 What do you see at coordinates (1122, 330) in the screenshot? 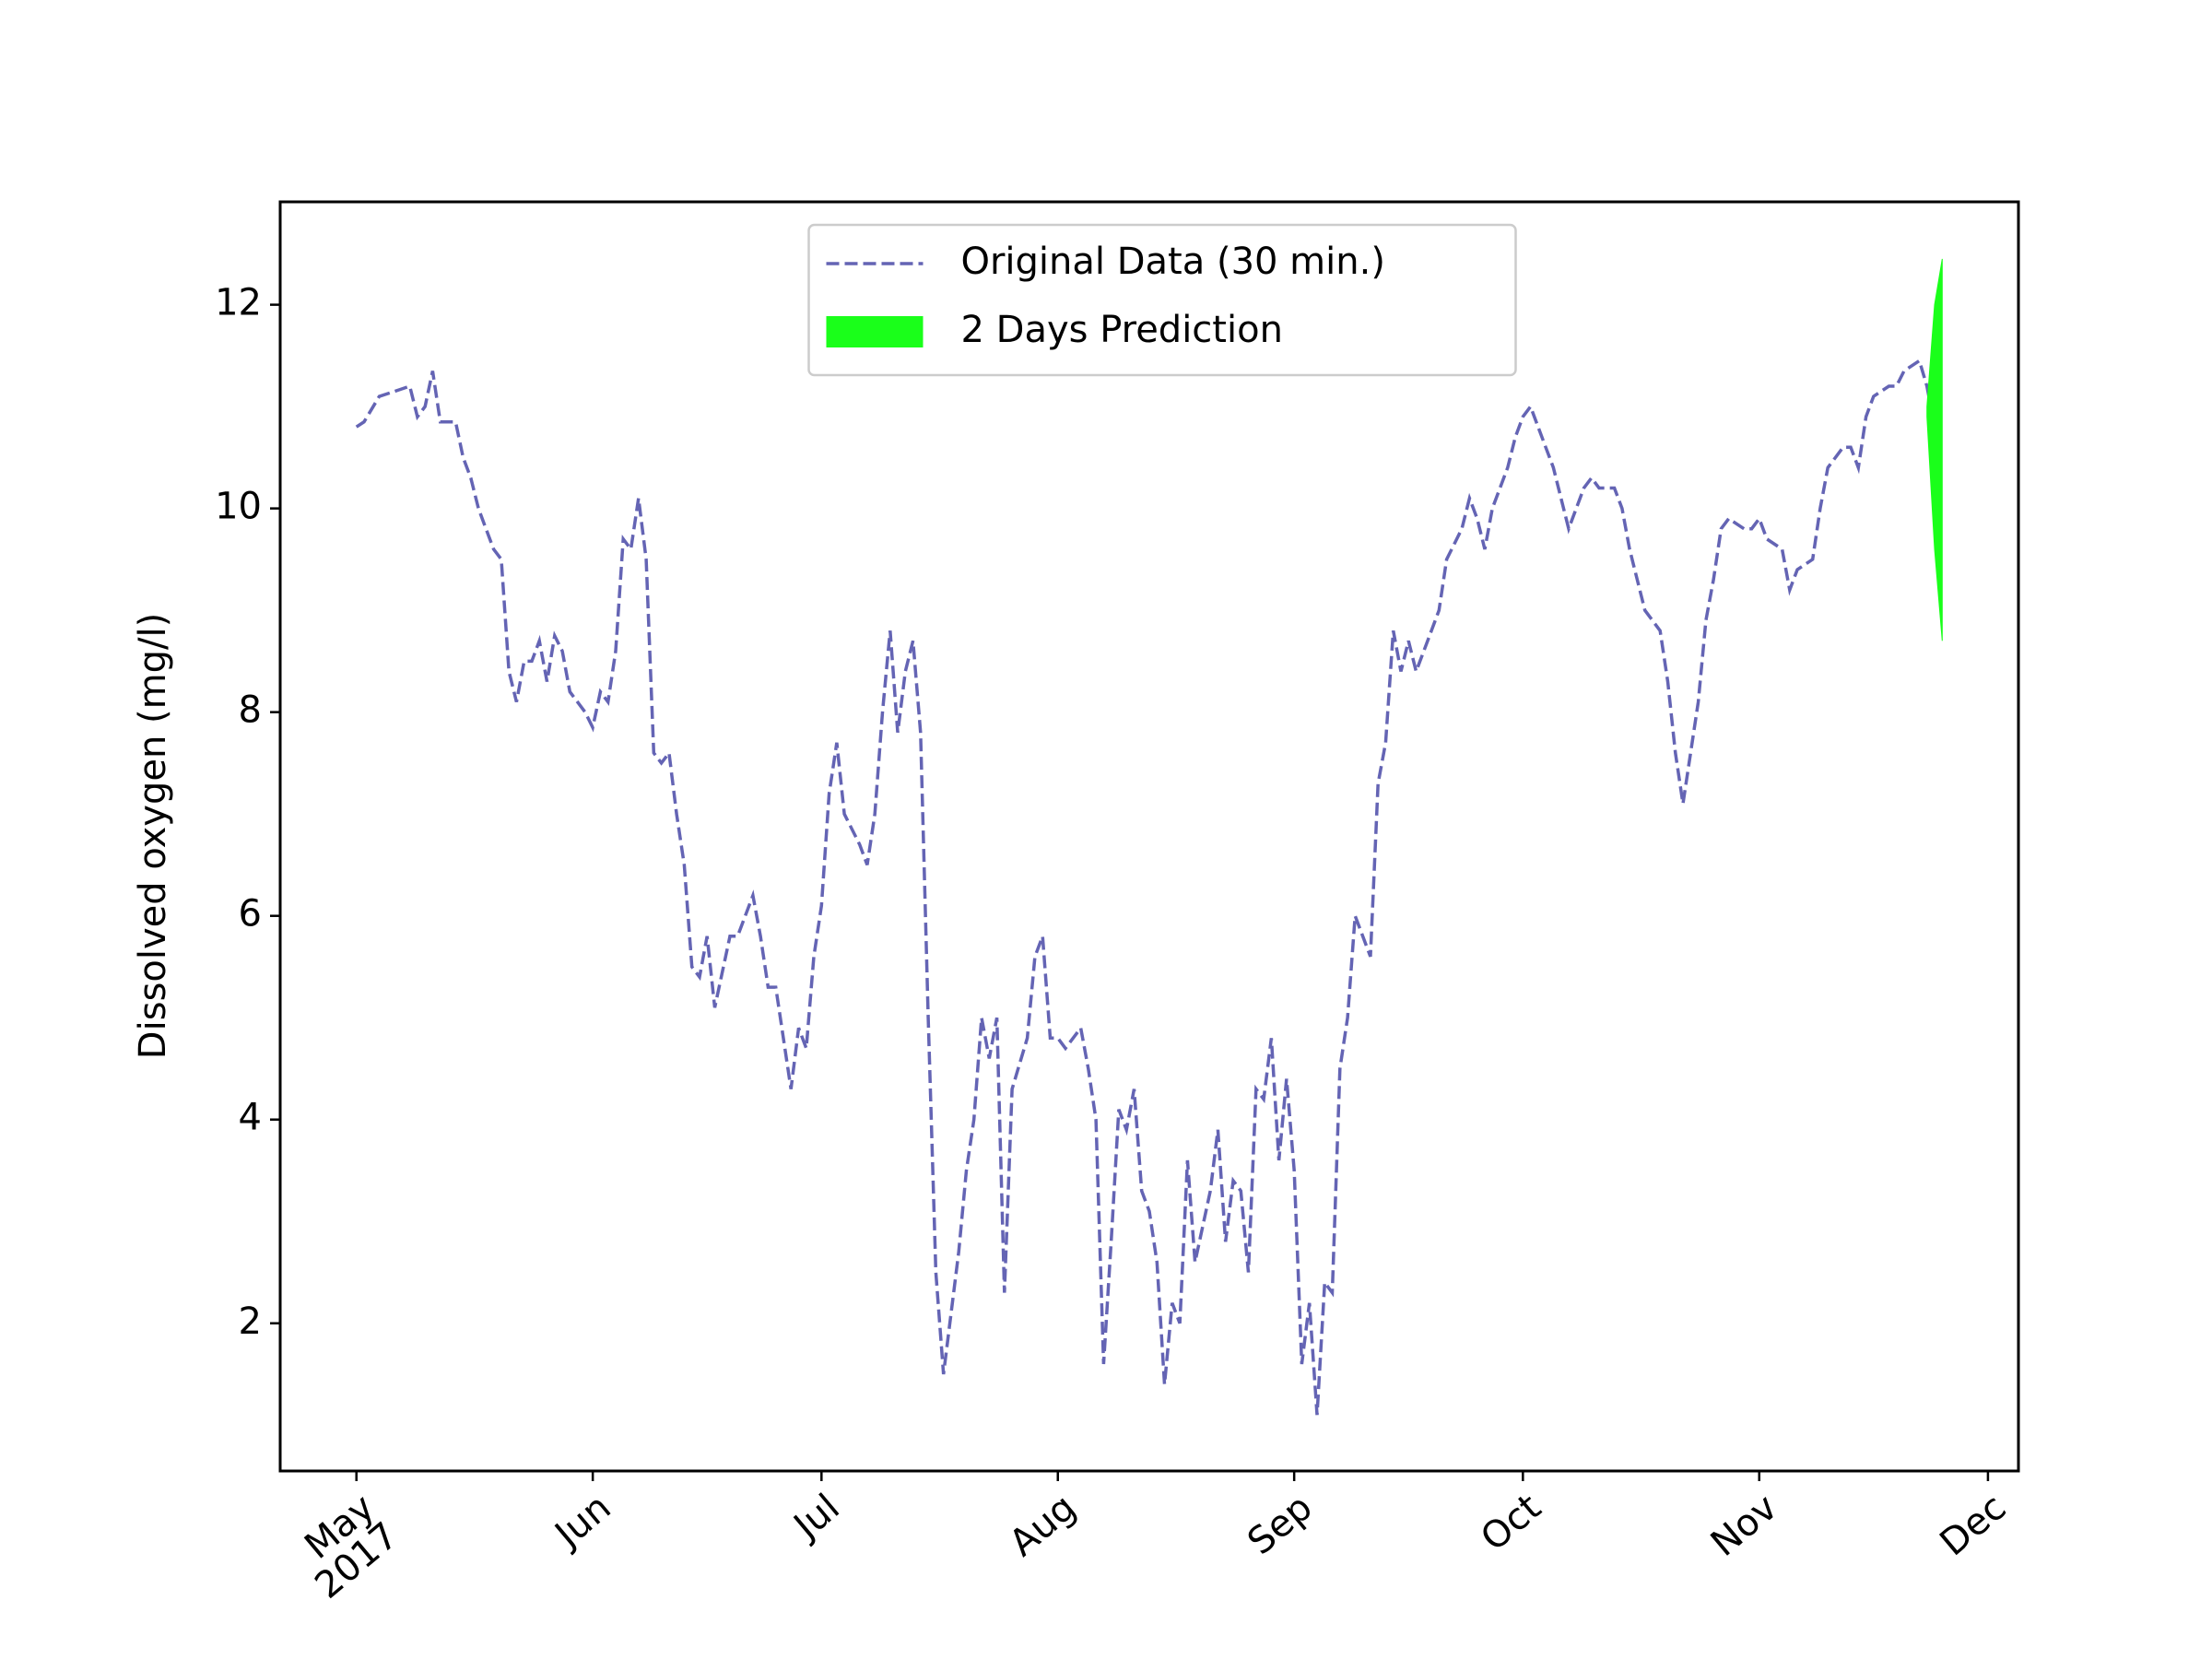
I see `legend-label: 2 Days Prediction` at bounding box center [1122, 330].